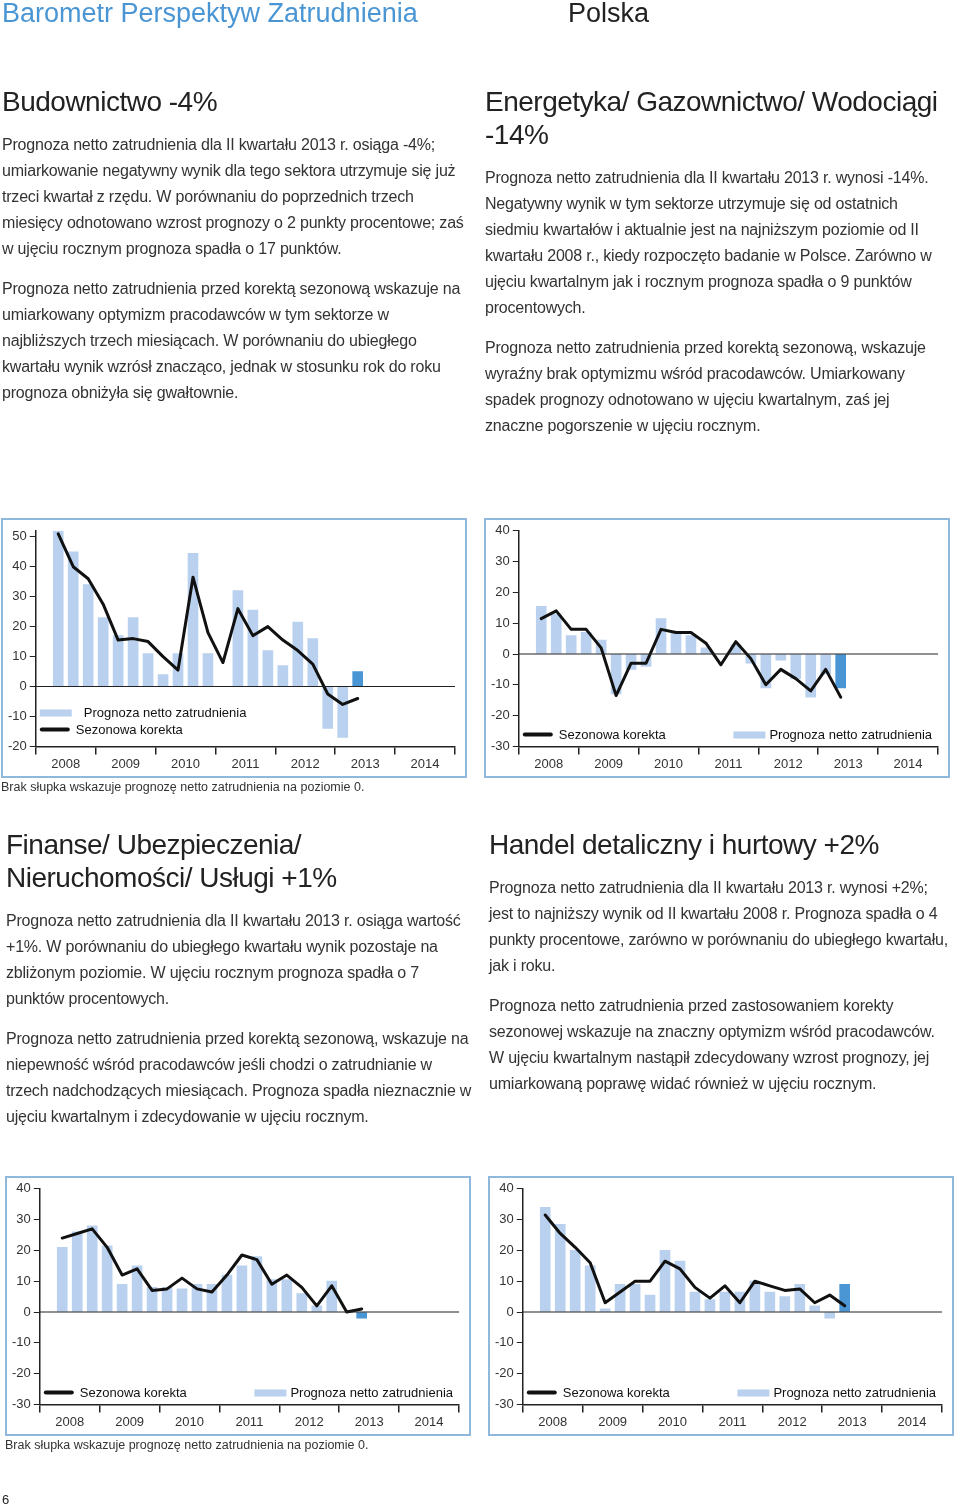 This screenshot has width=960, height=1512. Describe the element at coordinates (708, 301) in the screenshot. I see `text: Prognoza netto zatrudnienia dla II kwartału 2013 r. wynosi -14%. Negatywny wynik w tym sektorze utrzymuje się od ostatnich siedmiu kwartałów i aktualnie jest na najniższym poziomie od II kwartału 2008 r., kiedy rozpoczęto badanie w Polsce. Zarówno w ujęciu kwartalnym jak i rocznym prognoza spadła o 9 punktów procentowych. Prognoza netto zatrudnienia przed korektą sezonową, wskazuje wyraźny brak optymizmu wśród pracodawców. Umiarkowany spadek prognozy odnotowano w ujęciu kwartalnym, zaś jej znaczne pogorszenie w ujęciu rocznym.` at that location.